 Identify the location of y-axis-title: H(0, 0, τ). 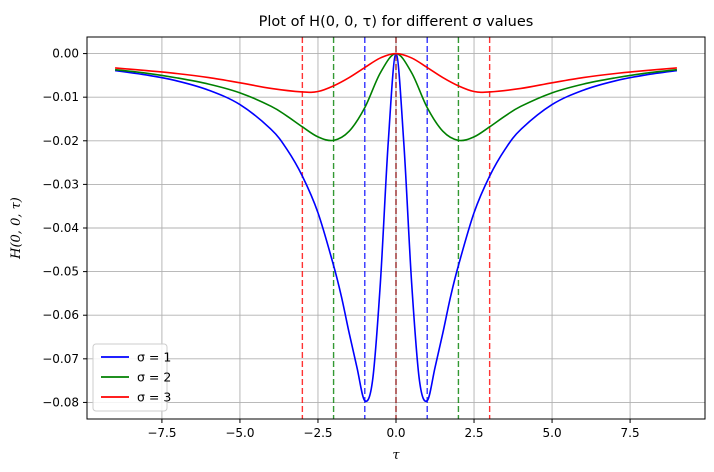
(16, 228).